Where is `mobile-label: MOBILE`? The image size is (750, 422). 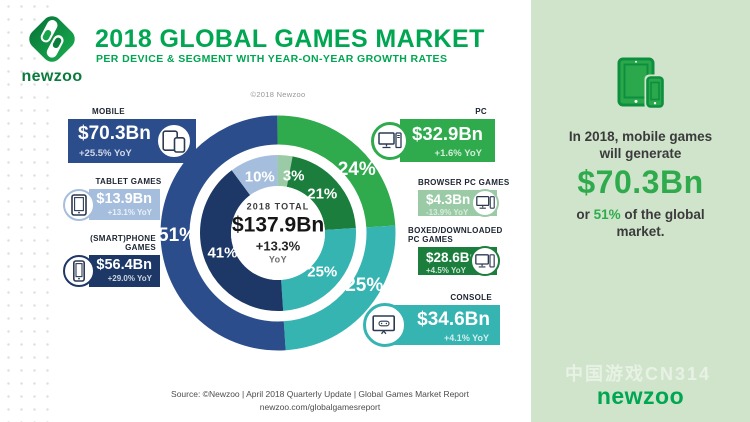
mobile-label: MOBILE is located at coordinates (108, 111).